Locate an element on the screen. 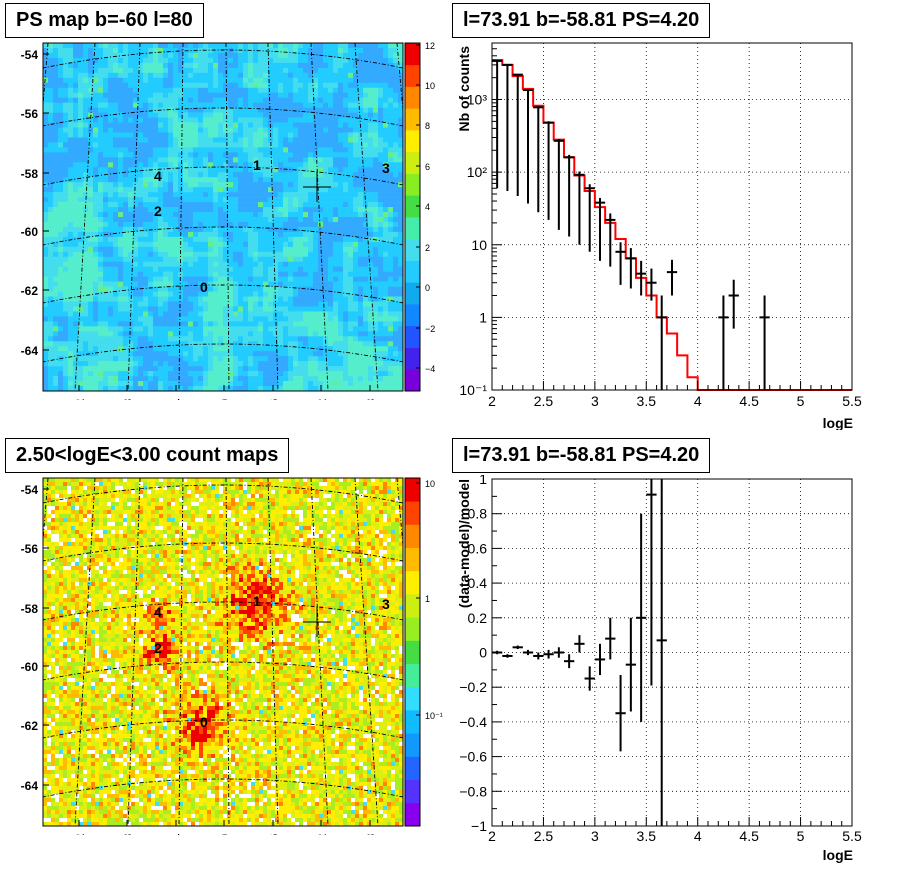  count-lat-label-5: -64 is located at coordinates (30, 786).